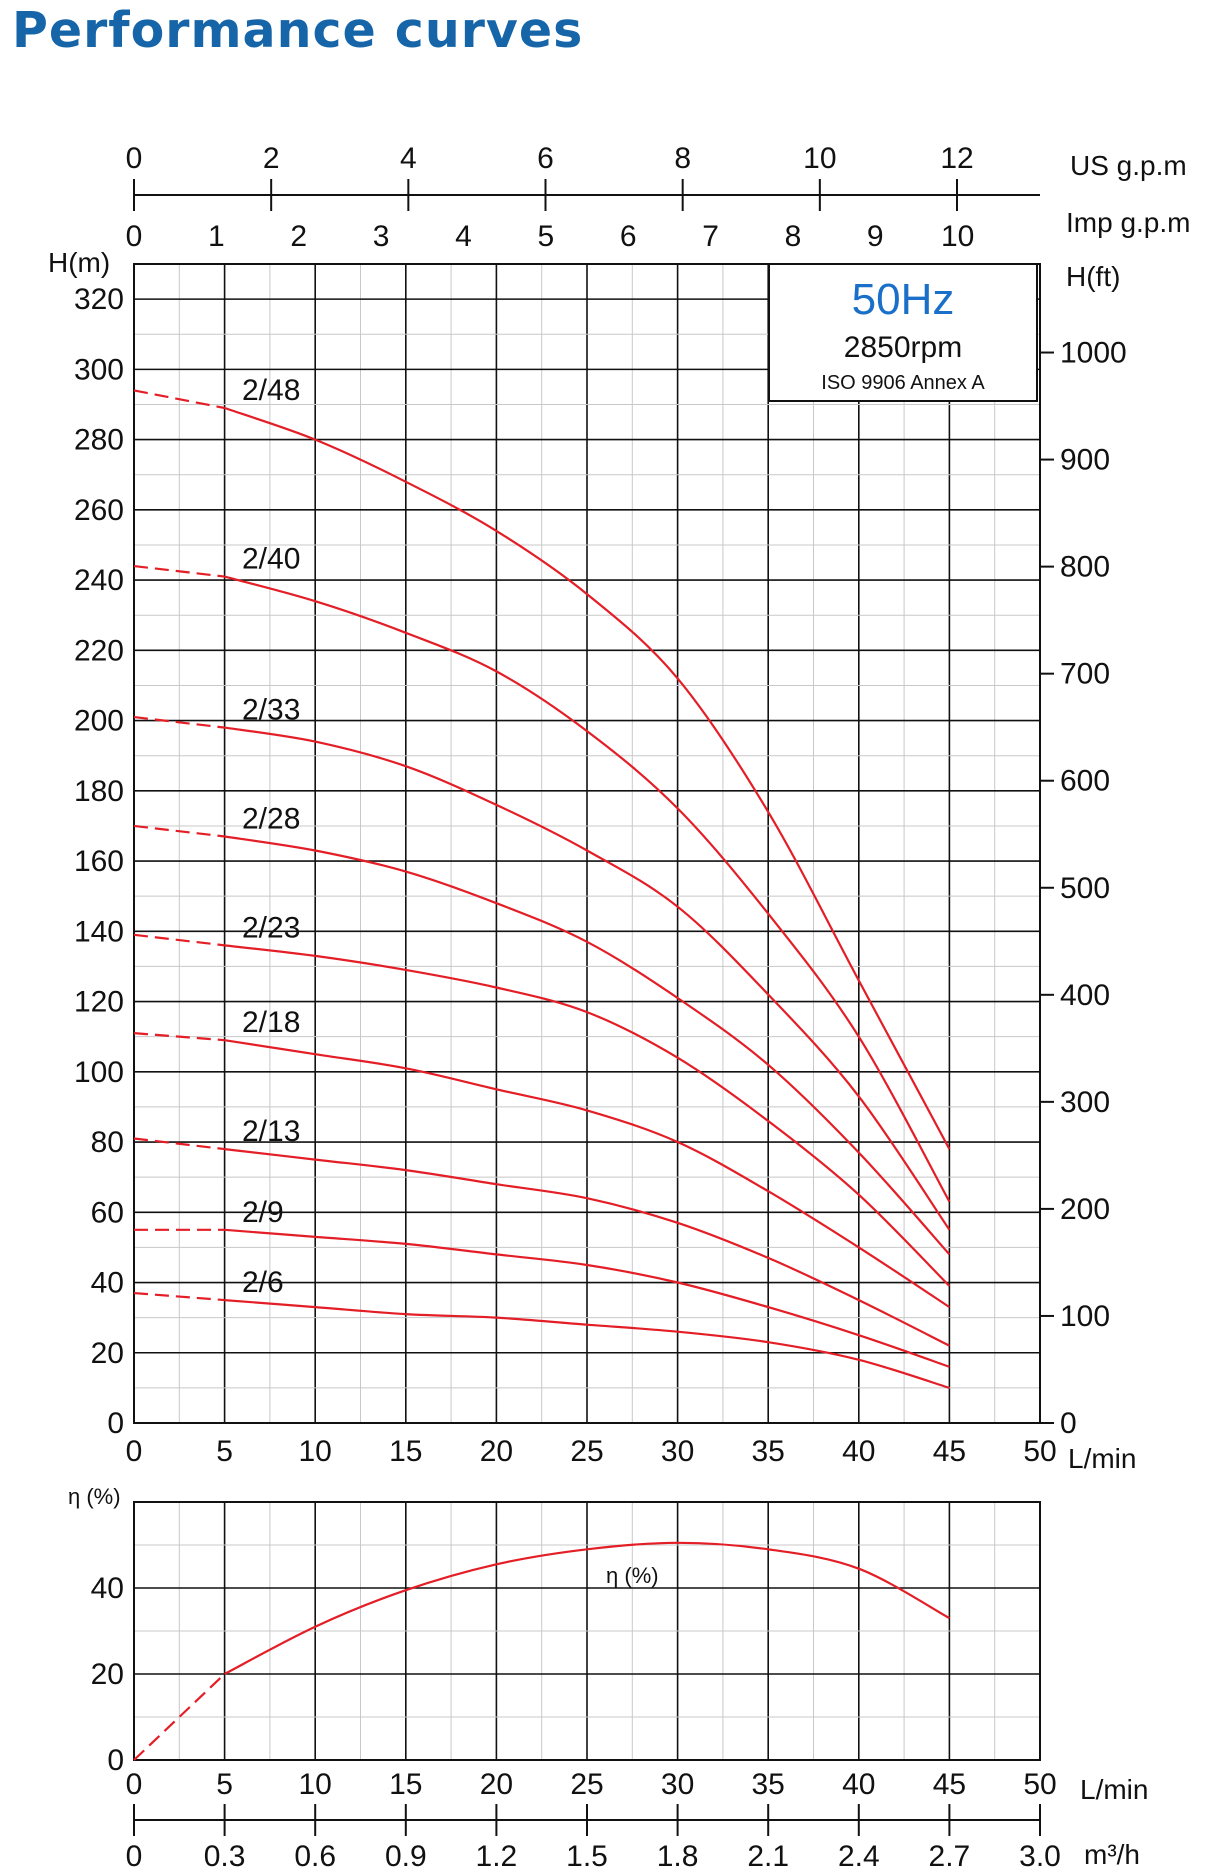 The width and height of the screenshot is (1226, 1870). I want to click on m3h-tick-label: 0, so click(134, 1855).